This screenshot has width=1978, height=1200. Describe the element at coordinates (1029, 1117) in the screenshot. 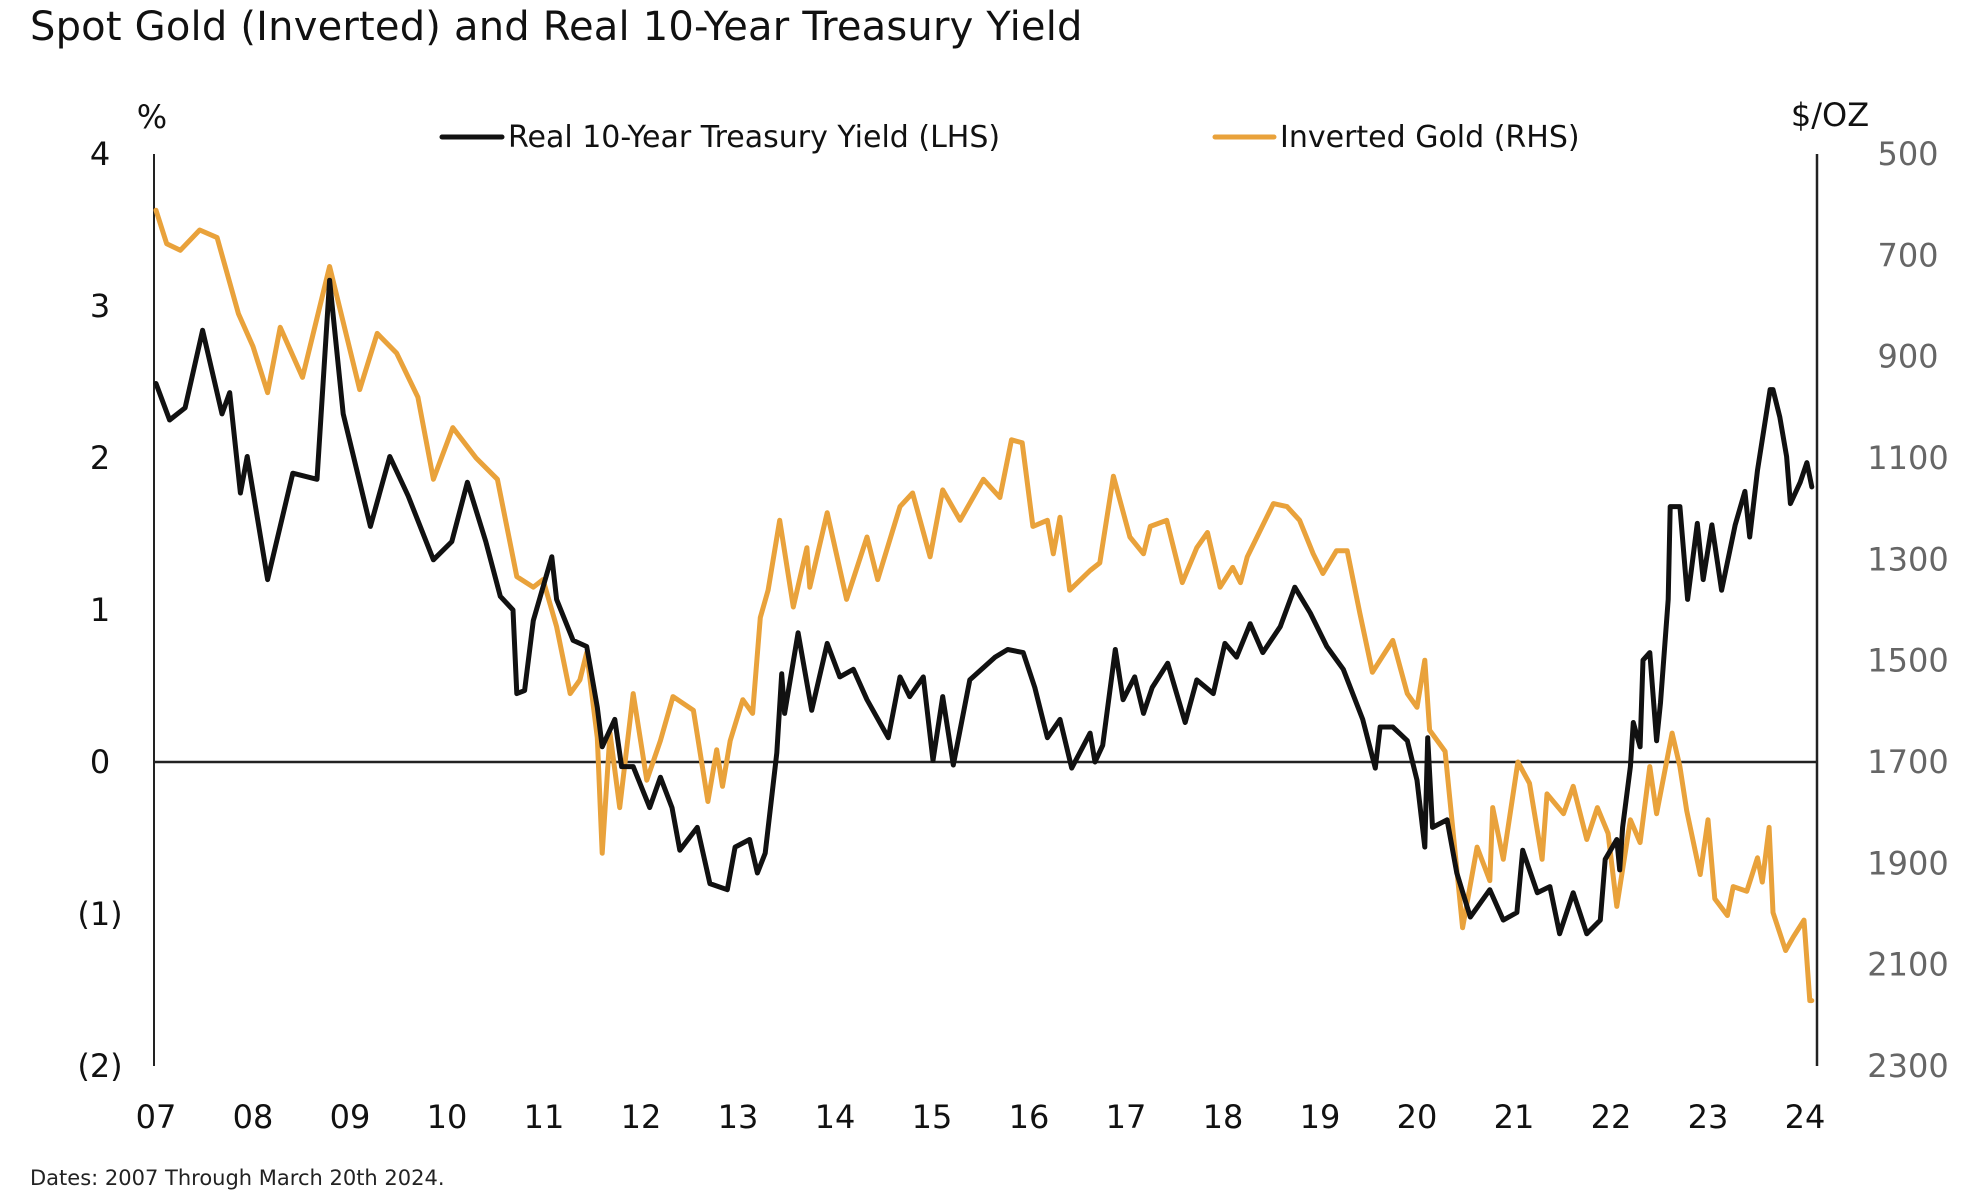

I see `x-tick-label: 16` at that location.